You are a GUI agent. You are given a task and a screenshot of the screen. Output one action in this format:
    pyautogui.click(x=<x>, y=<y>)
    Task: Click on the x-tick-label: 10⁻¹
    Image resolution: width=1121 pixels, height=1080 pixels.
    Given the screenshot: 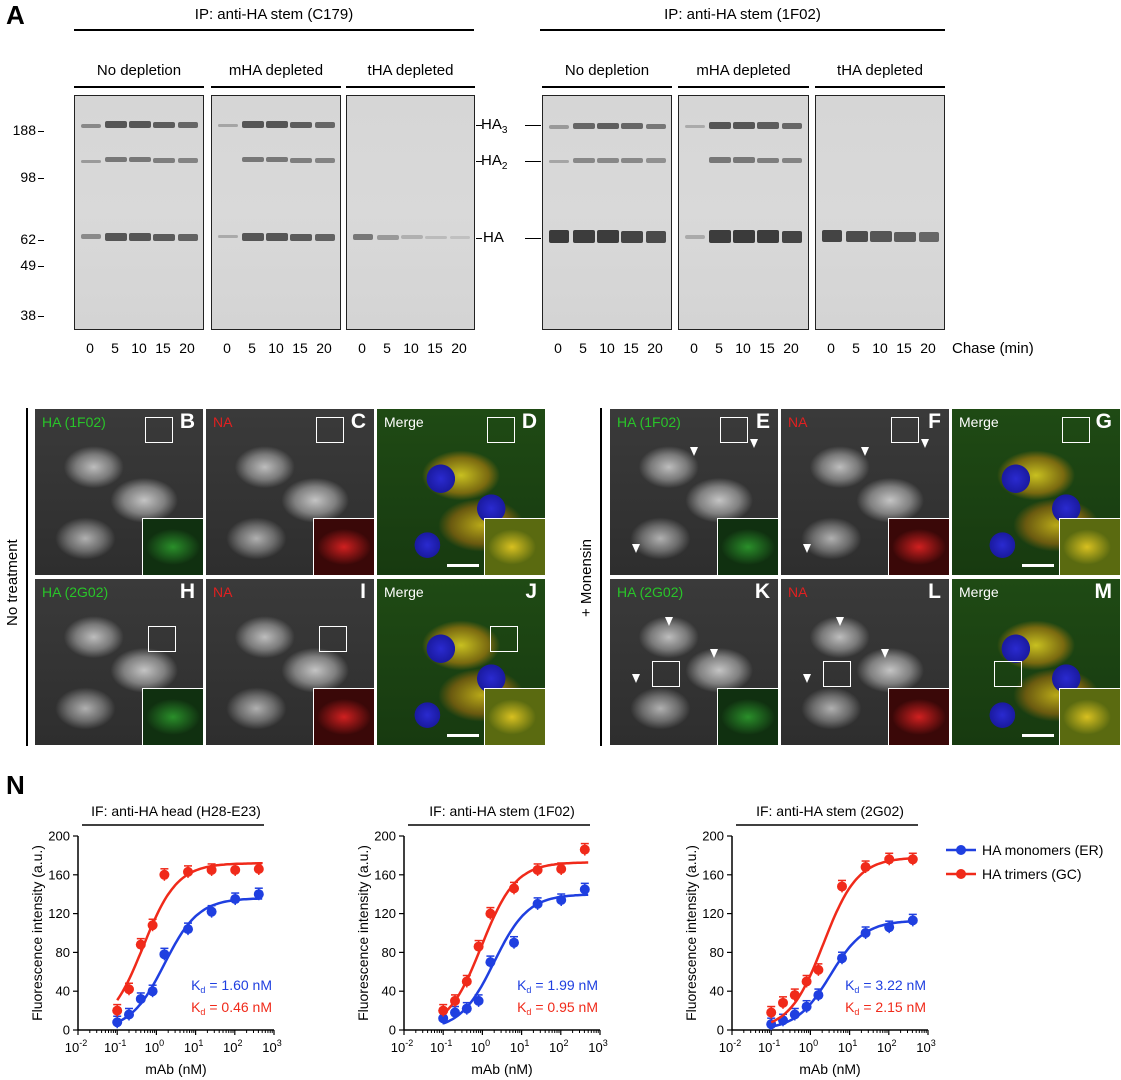 What is the action you would take?
    pyautogui.click(x=769, y=1046)
    